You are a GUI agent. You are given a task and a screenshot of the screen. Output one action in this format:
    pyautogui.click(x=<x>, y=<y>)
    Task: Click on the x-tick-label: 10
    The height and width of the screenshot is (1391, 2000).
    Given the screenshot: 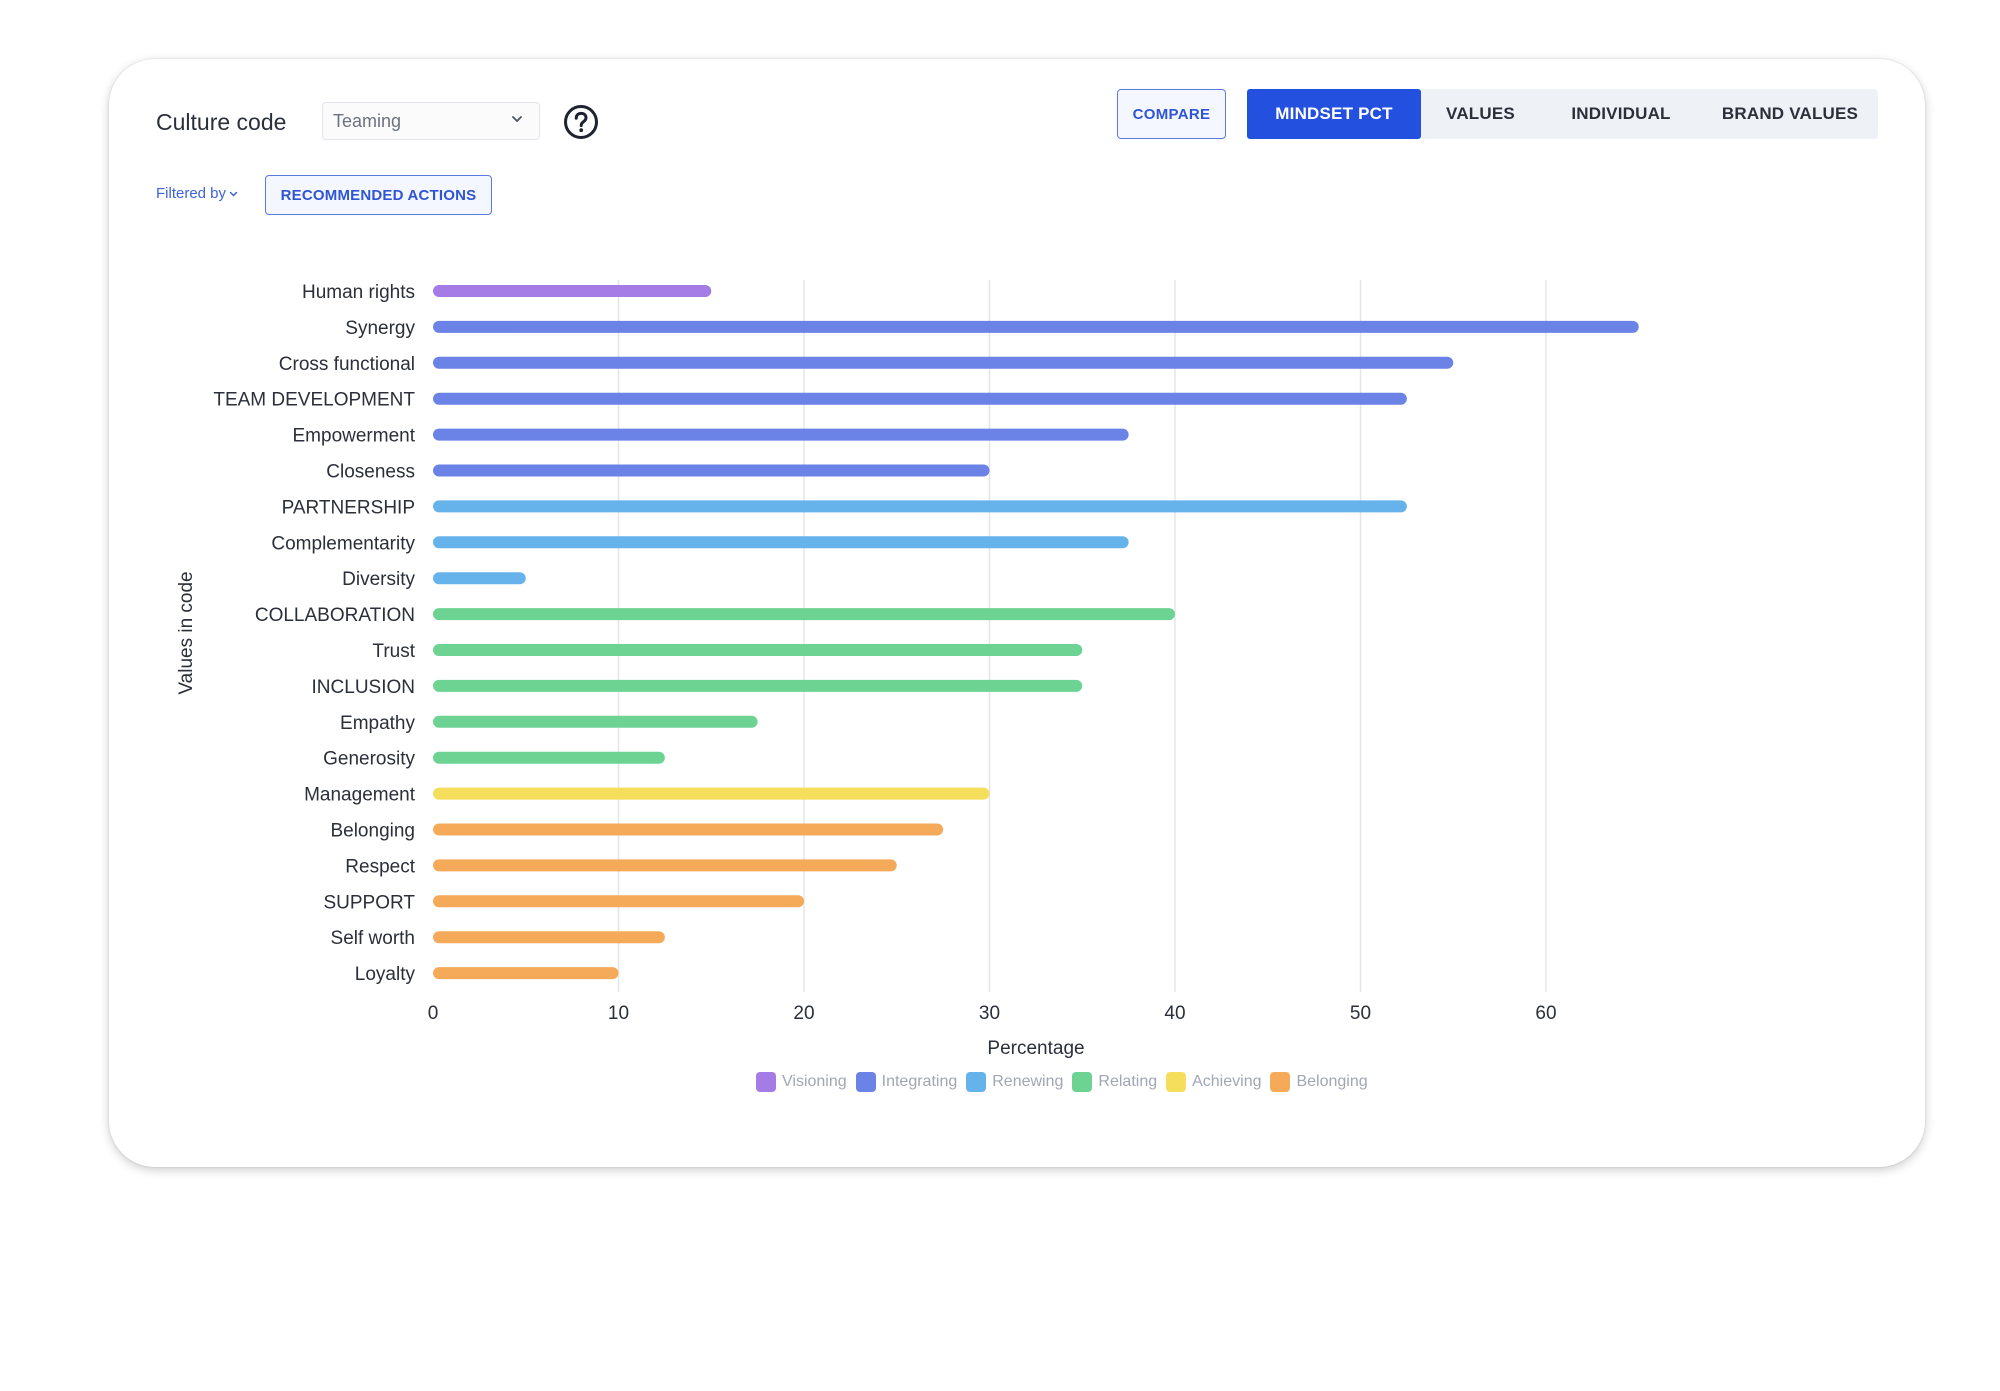 What is the action you would take?
    pyautogui.click(x=618, y=1013)
    